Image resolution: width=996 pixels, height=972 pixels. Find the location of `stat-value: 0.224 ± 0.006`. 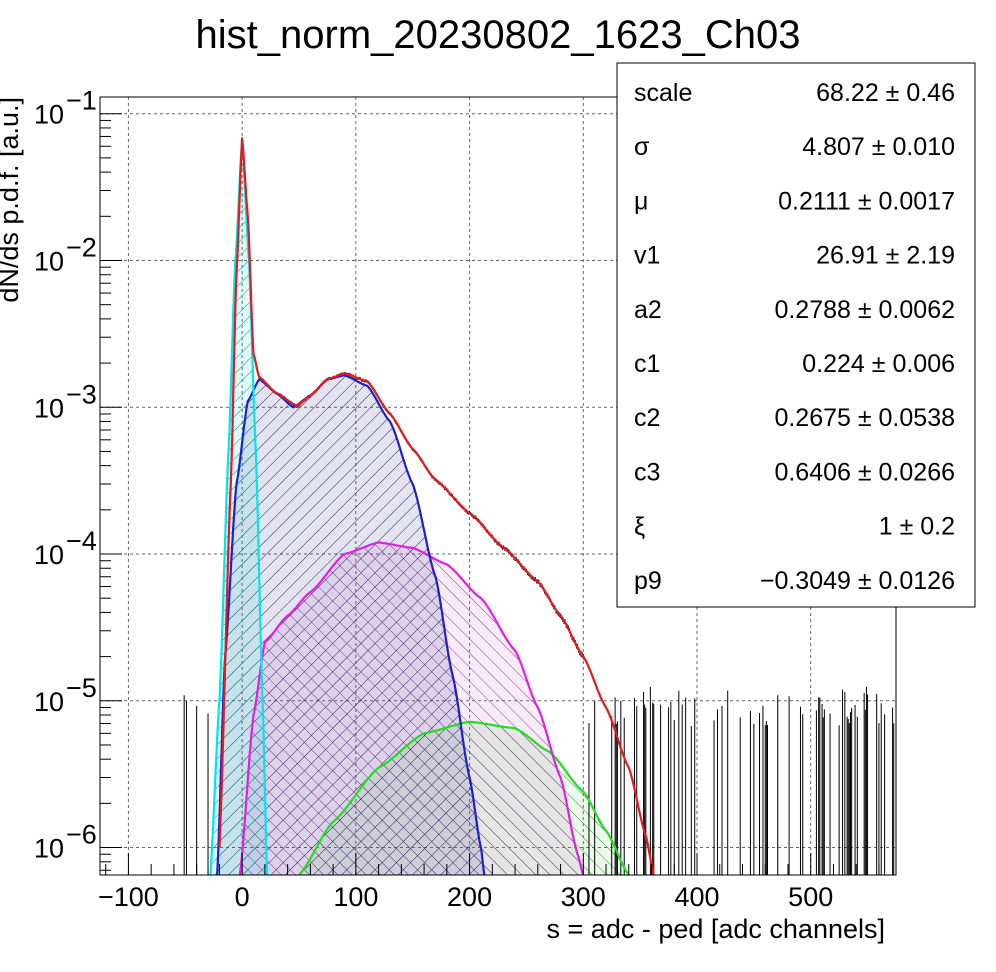

stat-value: 0.224 ± 0.006 is located at coordinates (878, 364).